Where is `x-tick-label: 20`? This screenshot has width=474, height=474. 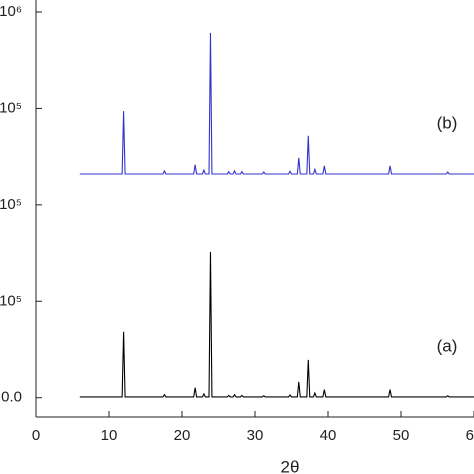 x-tick-label: 20 is located at coordinates (182, 435).